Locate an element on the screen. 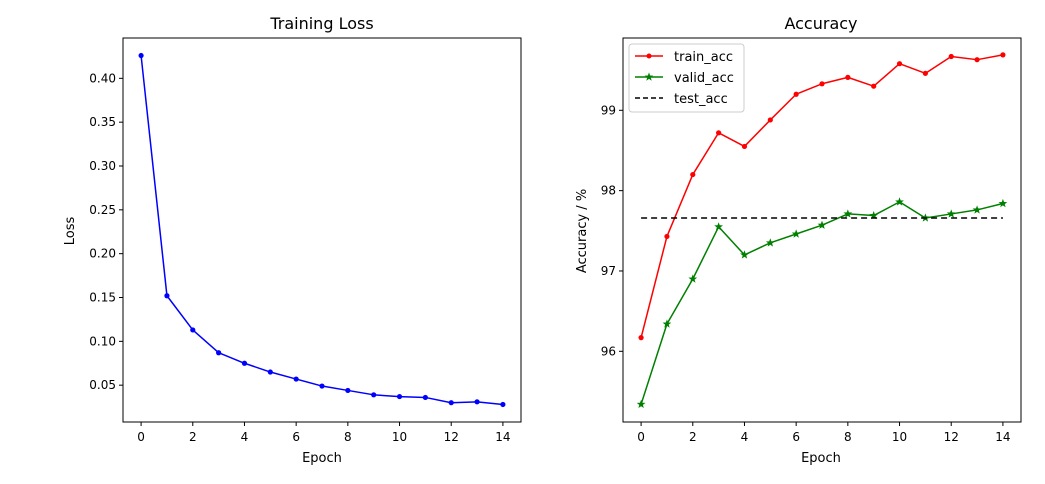  loss-x-tick-label: 0 is located at coordinates (141, 437).